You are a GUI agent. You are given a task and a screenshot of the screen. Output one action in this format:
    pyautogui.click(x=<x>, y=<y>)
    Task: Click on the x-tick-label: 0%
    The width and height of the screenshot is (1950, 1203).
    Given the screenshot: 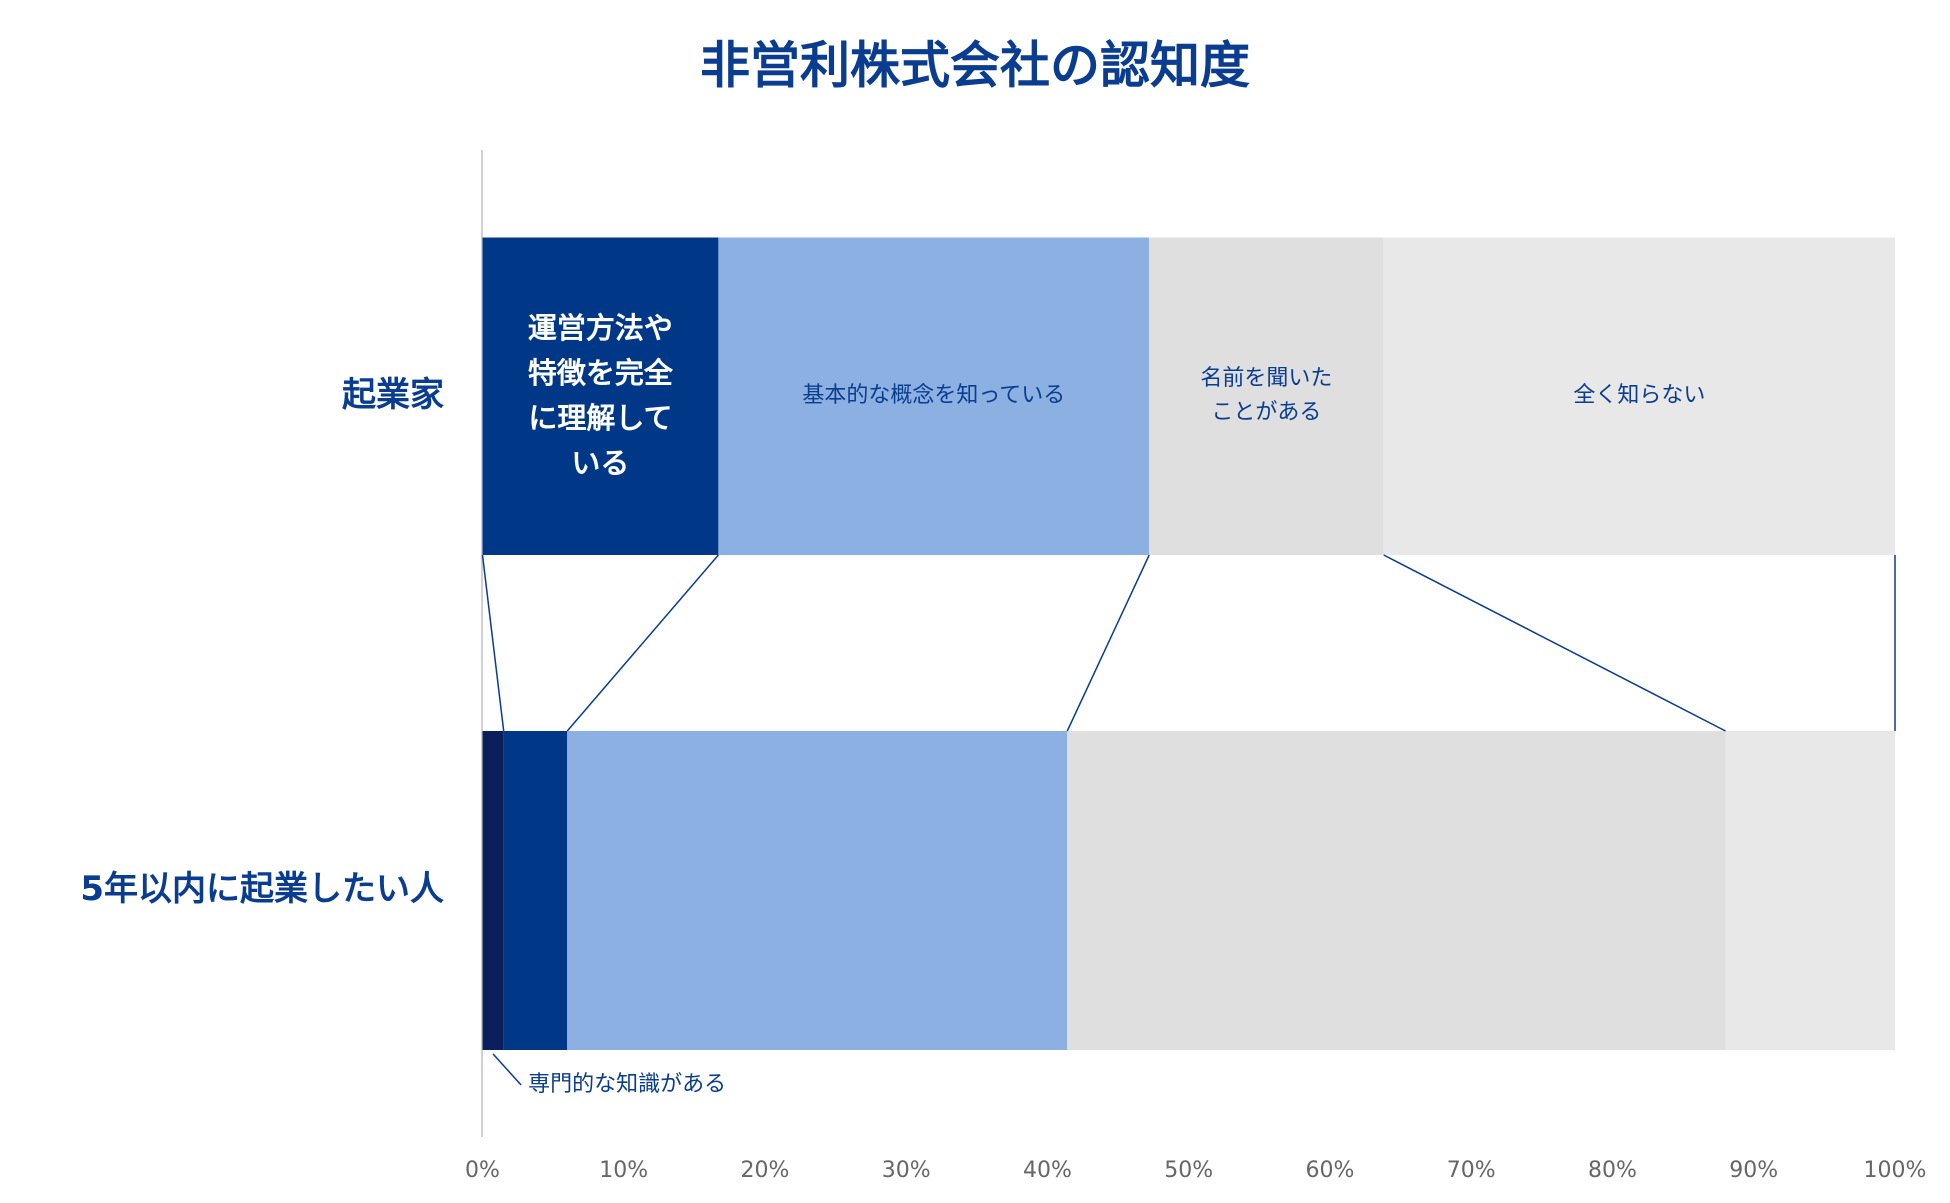 What is the action you would take?
    pyautogui.click(x=482, y=1170)
    